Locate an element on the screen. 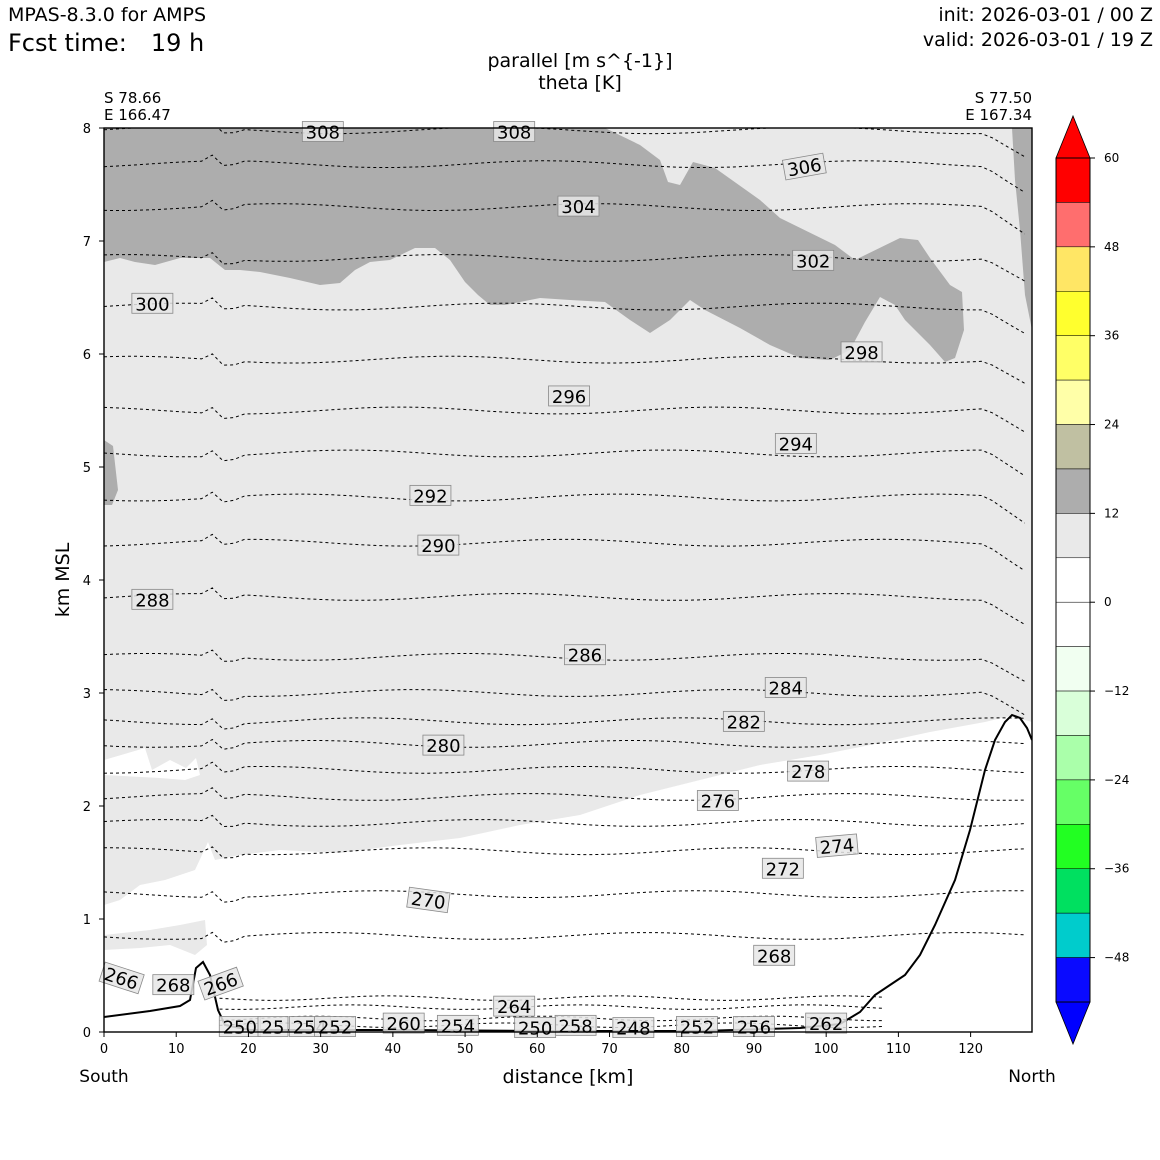  forecast-time-value: 19 h is located at coordinates (177, 43).